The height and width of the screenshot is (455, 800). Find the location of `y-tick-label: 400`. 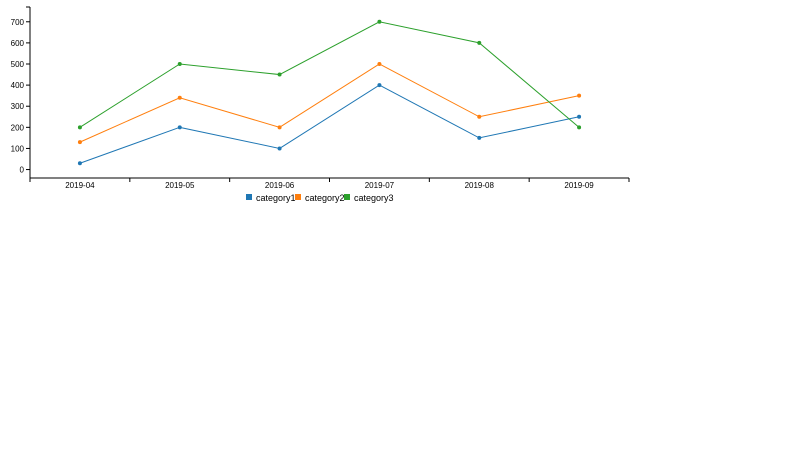

y-tick-label: 400 is located at coordinates (18, 85).